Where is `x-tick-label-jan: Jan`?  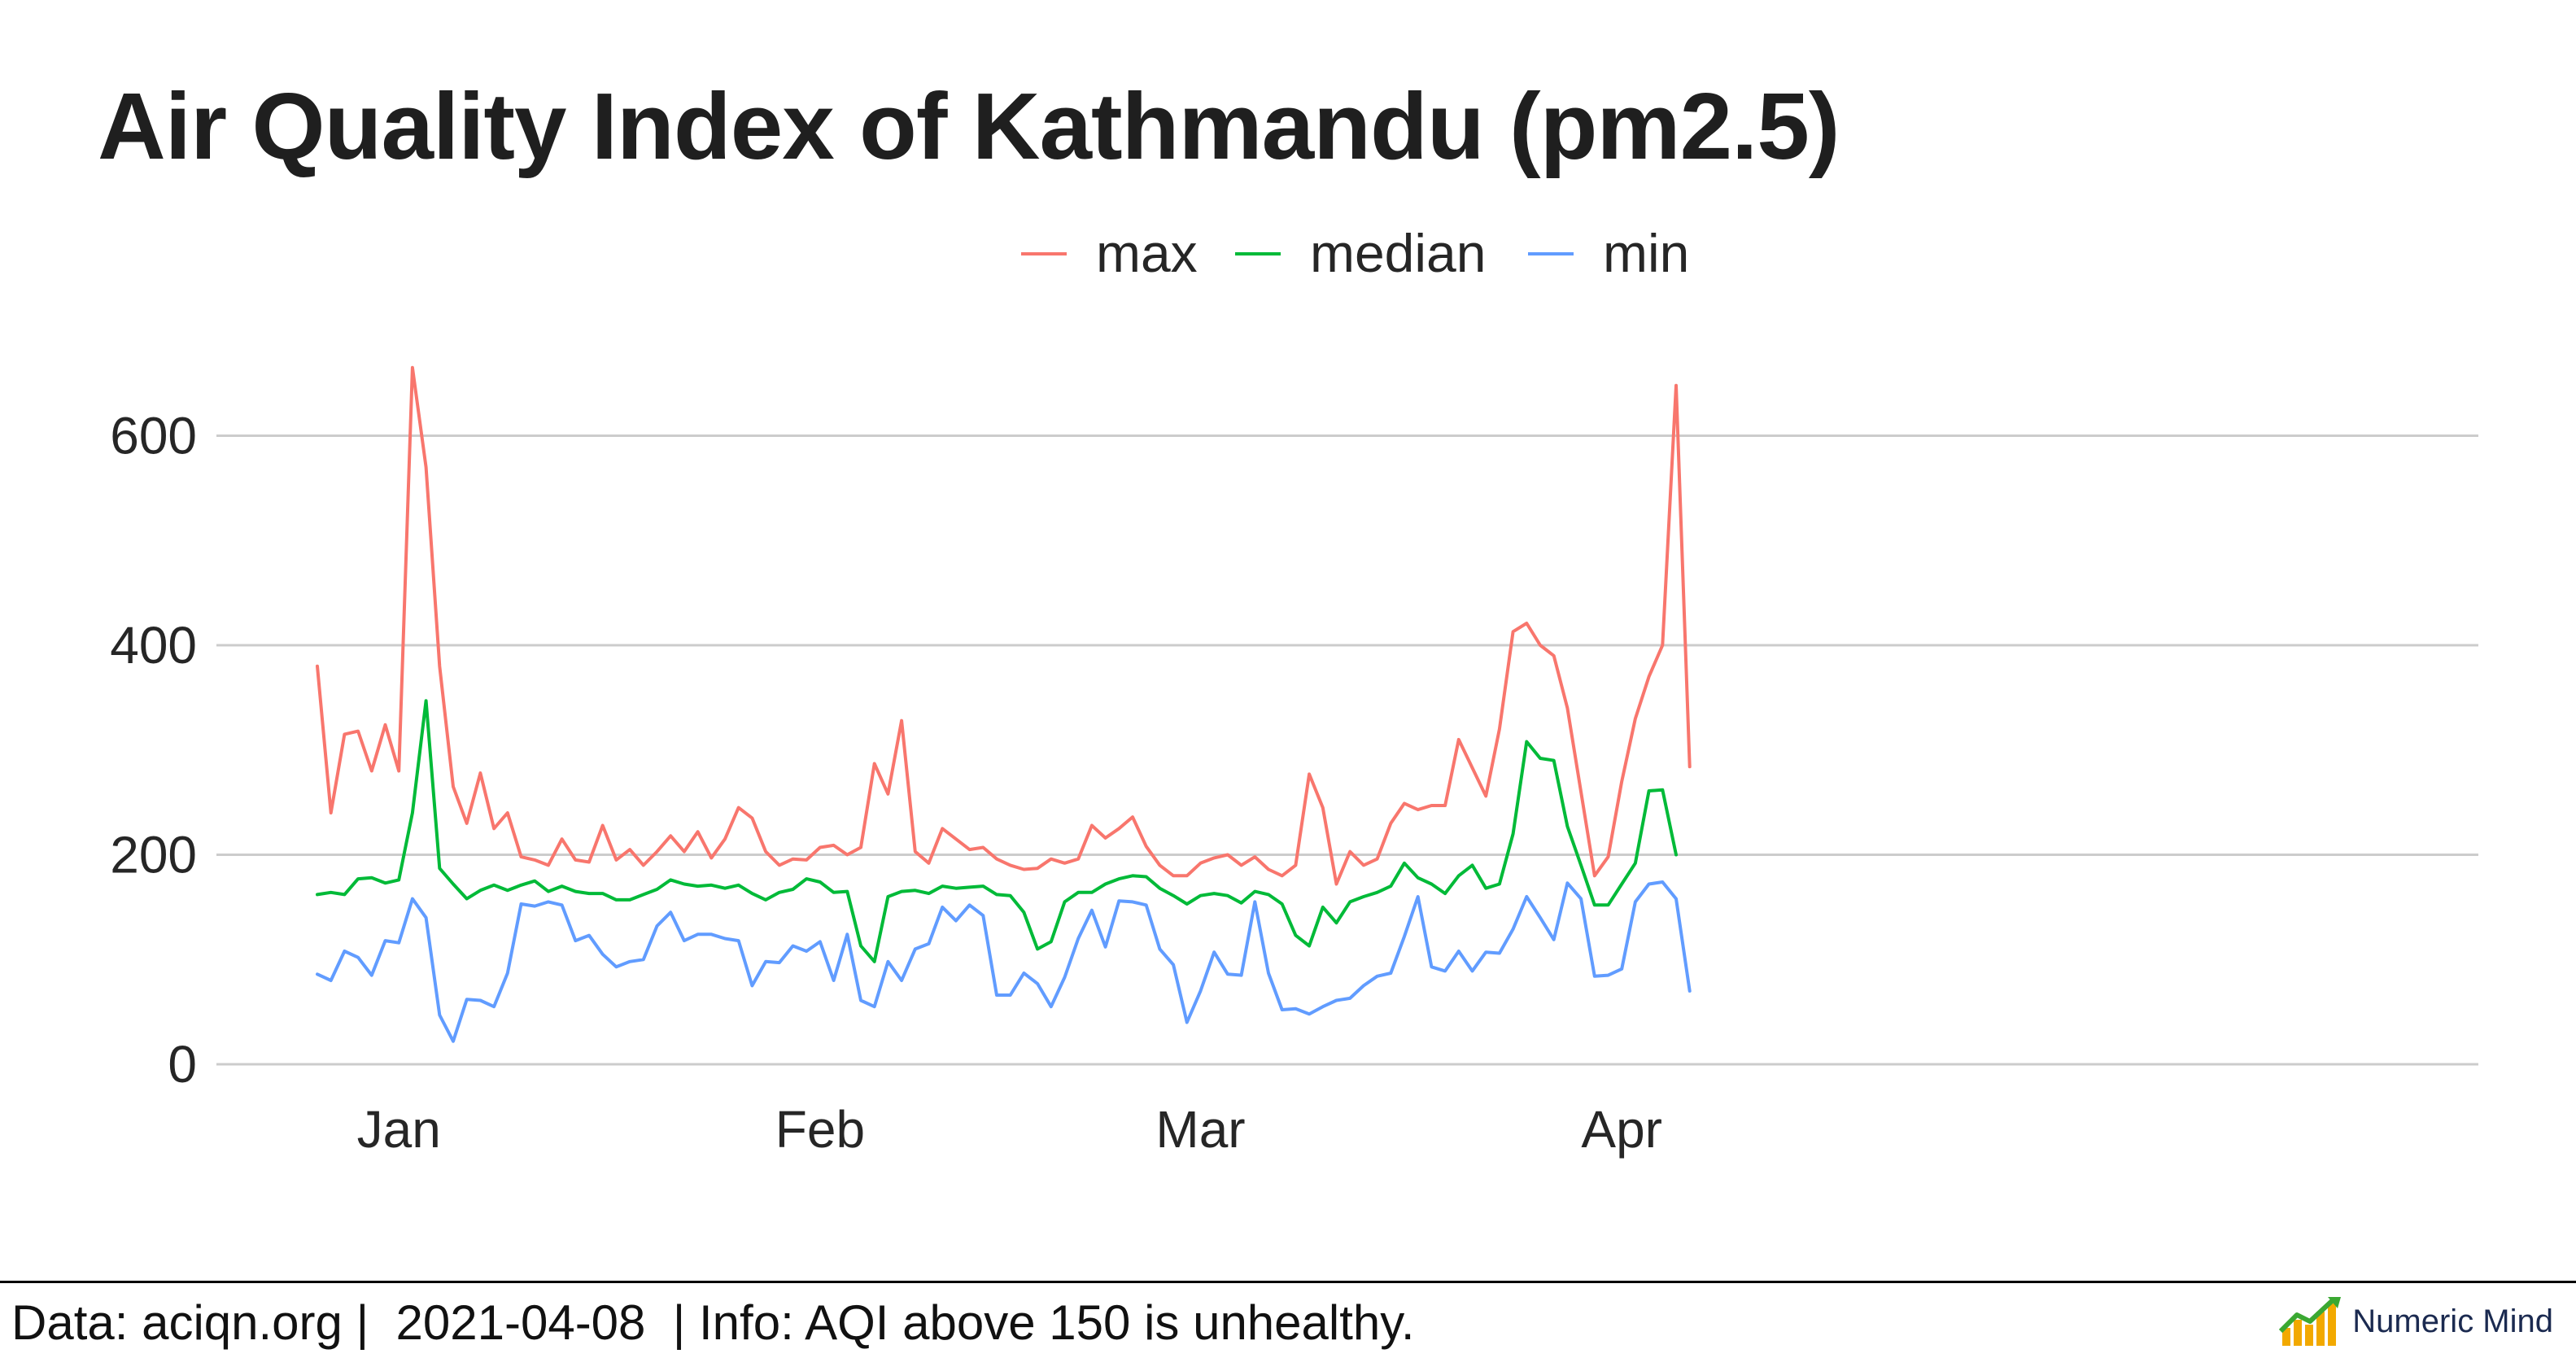
x-tick-label-jan: Jan is located at coordinates (399, 1130).